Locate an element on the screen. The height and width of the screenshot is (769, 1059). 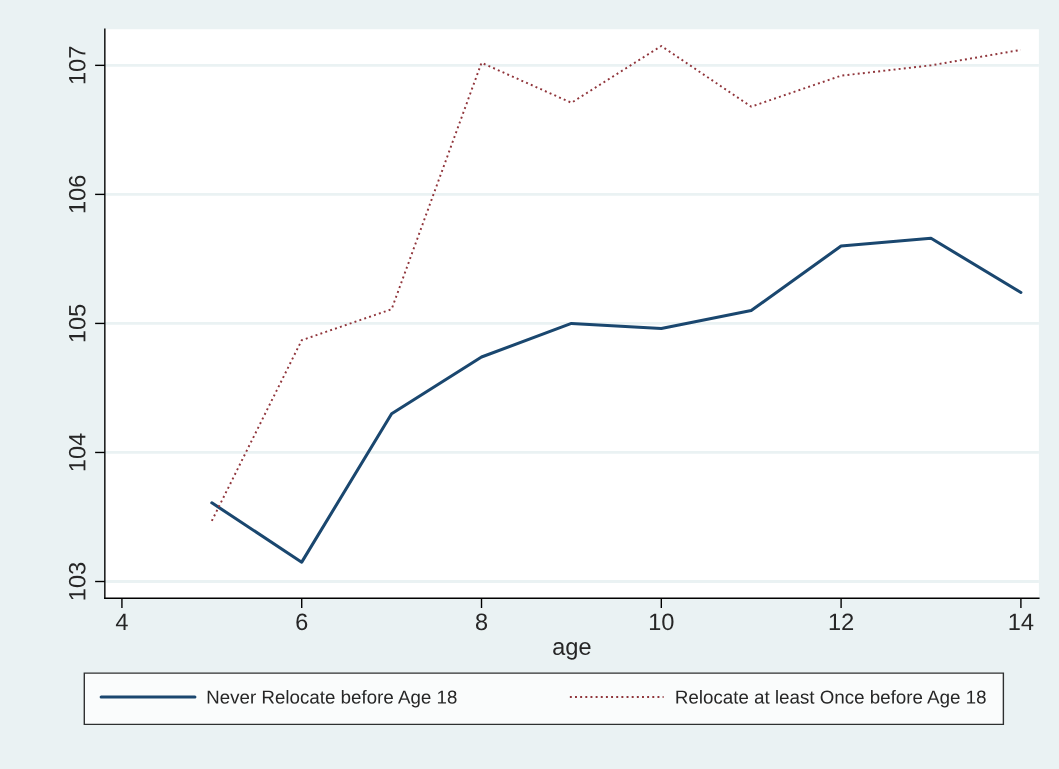
legend-label: Relocate at least Once before Age 18 is located at coordinates (831, 698).